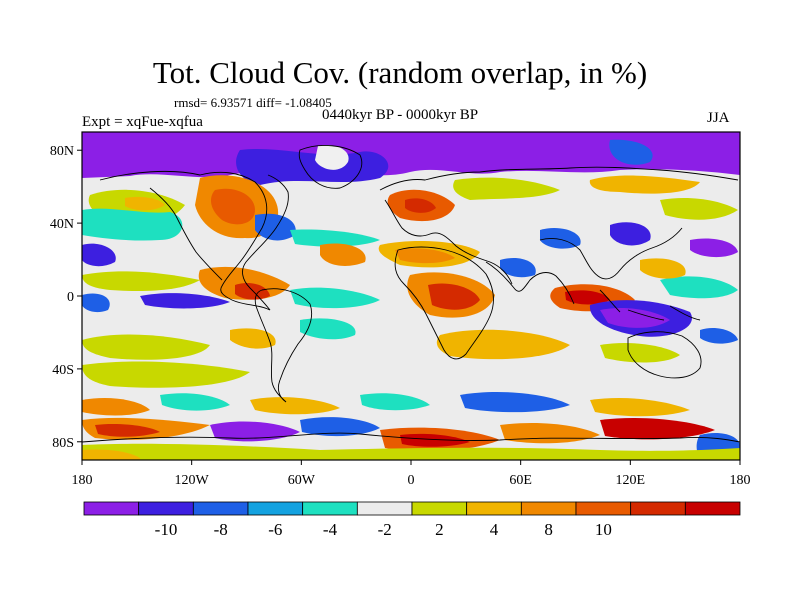 This screenshot has height=600, width=800. What do you see at coordinates (221, 529) in the screenshot?
I see `colorbar-label: -8` at bounding box center [221, 529].